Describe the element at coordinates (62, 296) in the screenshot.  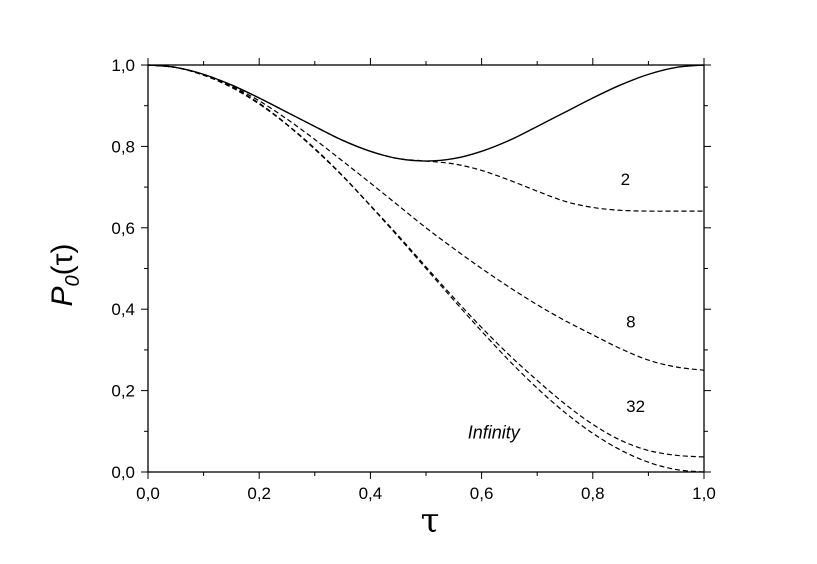
I see `y-axis-title-main: P` at that location.